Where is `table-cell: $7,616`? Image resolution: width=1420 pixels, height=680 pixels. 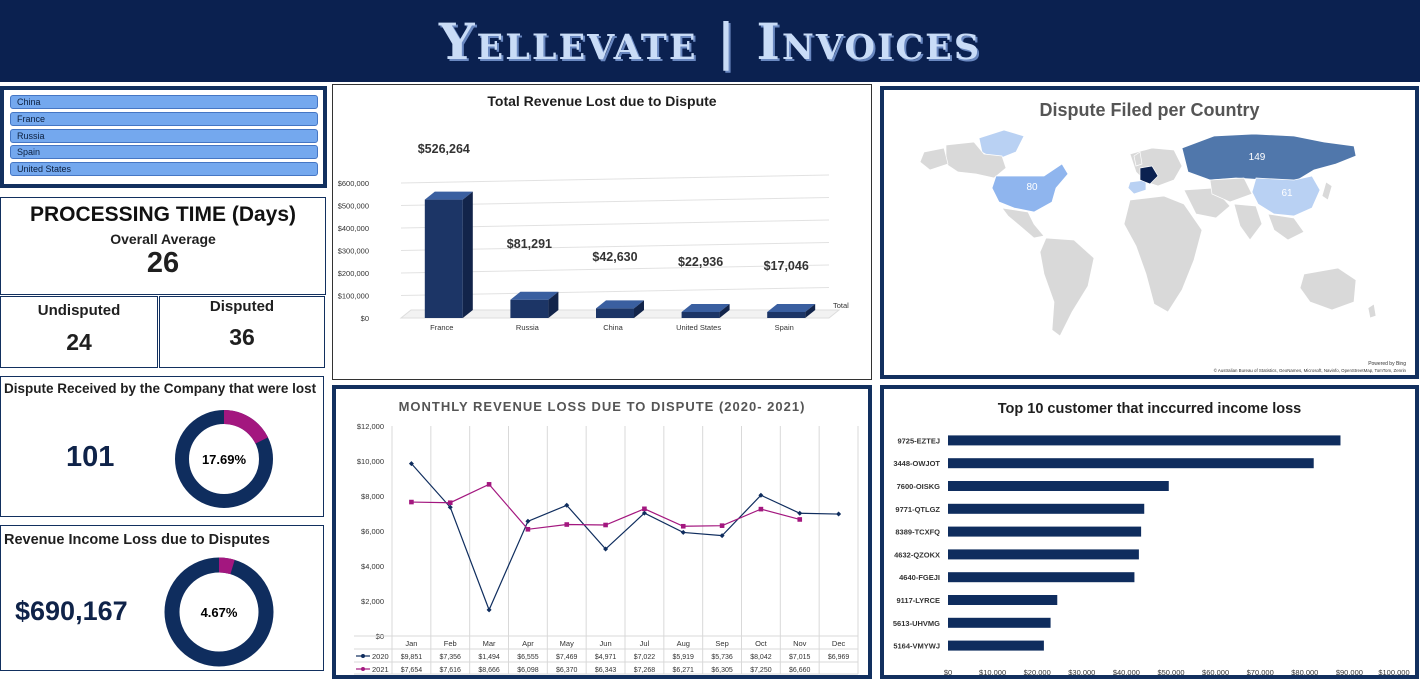
table-cell: $7,616 is located at coordinates (451, 670).